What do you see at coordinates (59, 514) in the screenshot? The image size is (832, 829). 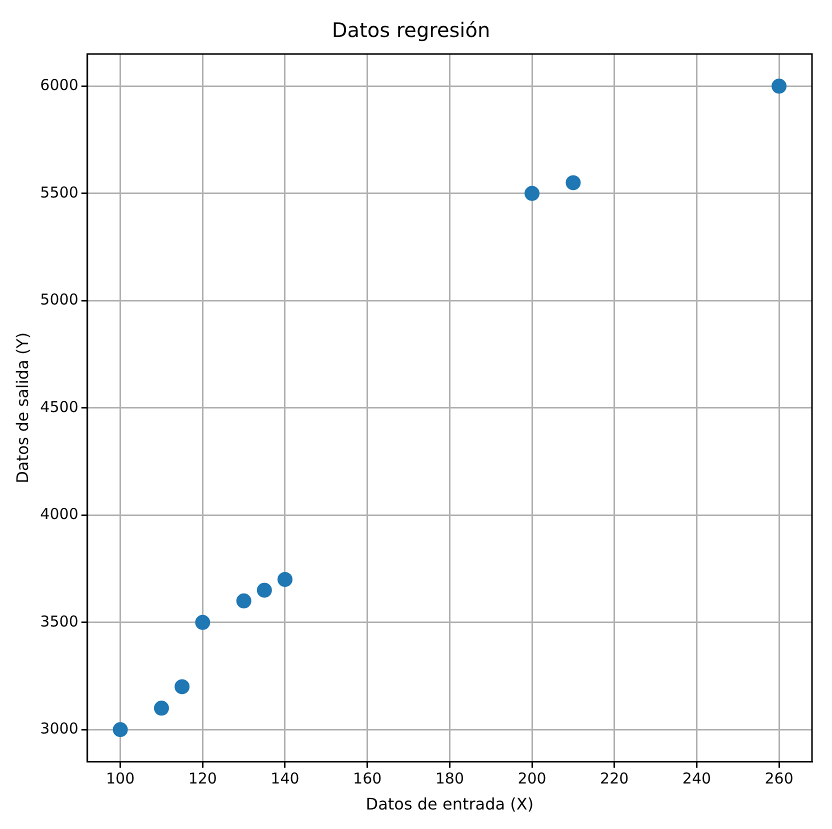 I see `y-tick-label: 4000` at bounding box center [59, 514].